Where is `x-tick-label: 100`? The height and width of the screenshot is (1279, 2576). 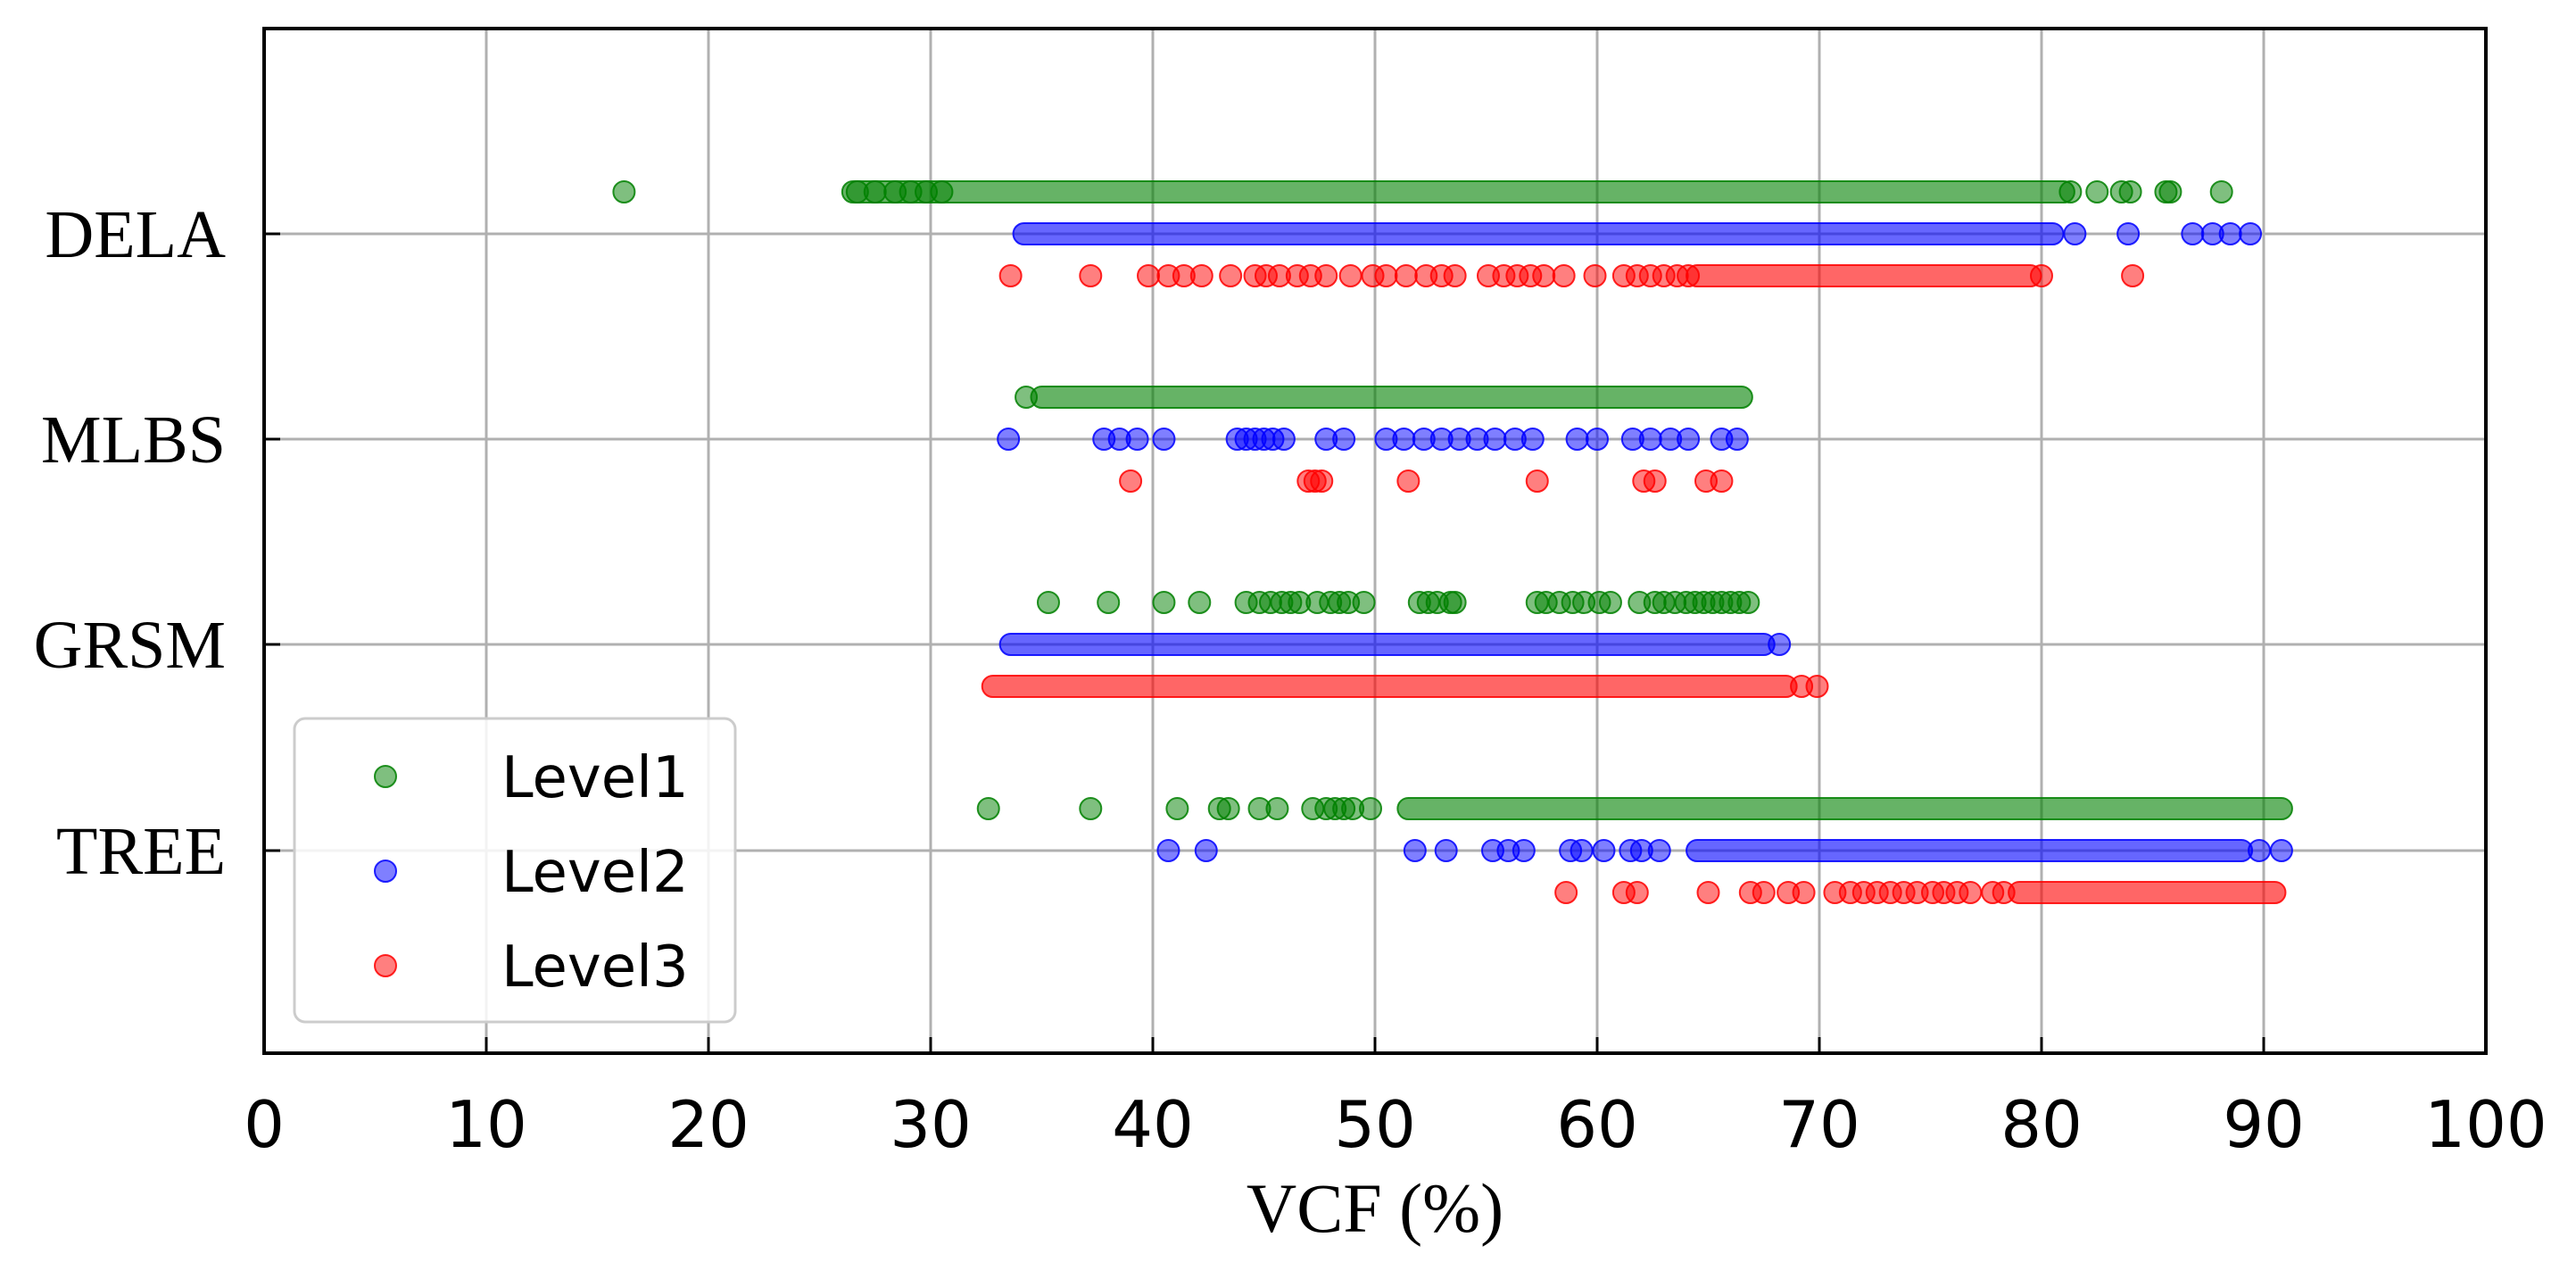
x-tick-label: 100 is located at coordinates (2485, 1124).